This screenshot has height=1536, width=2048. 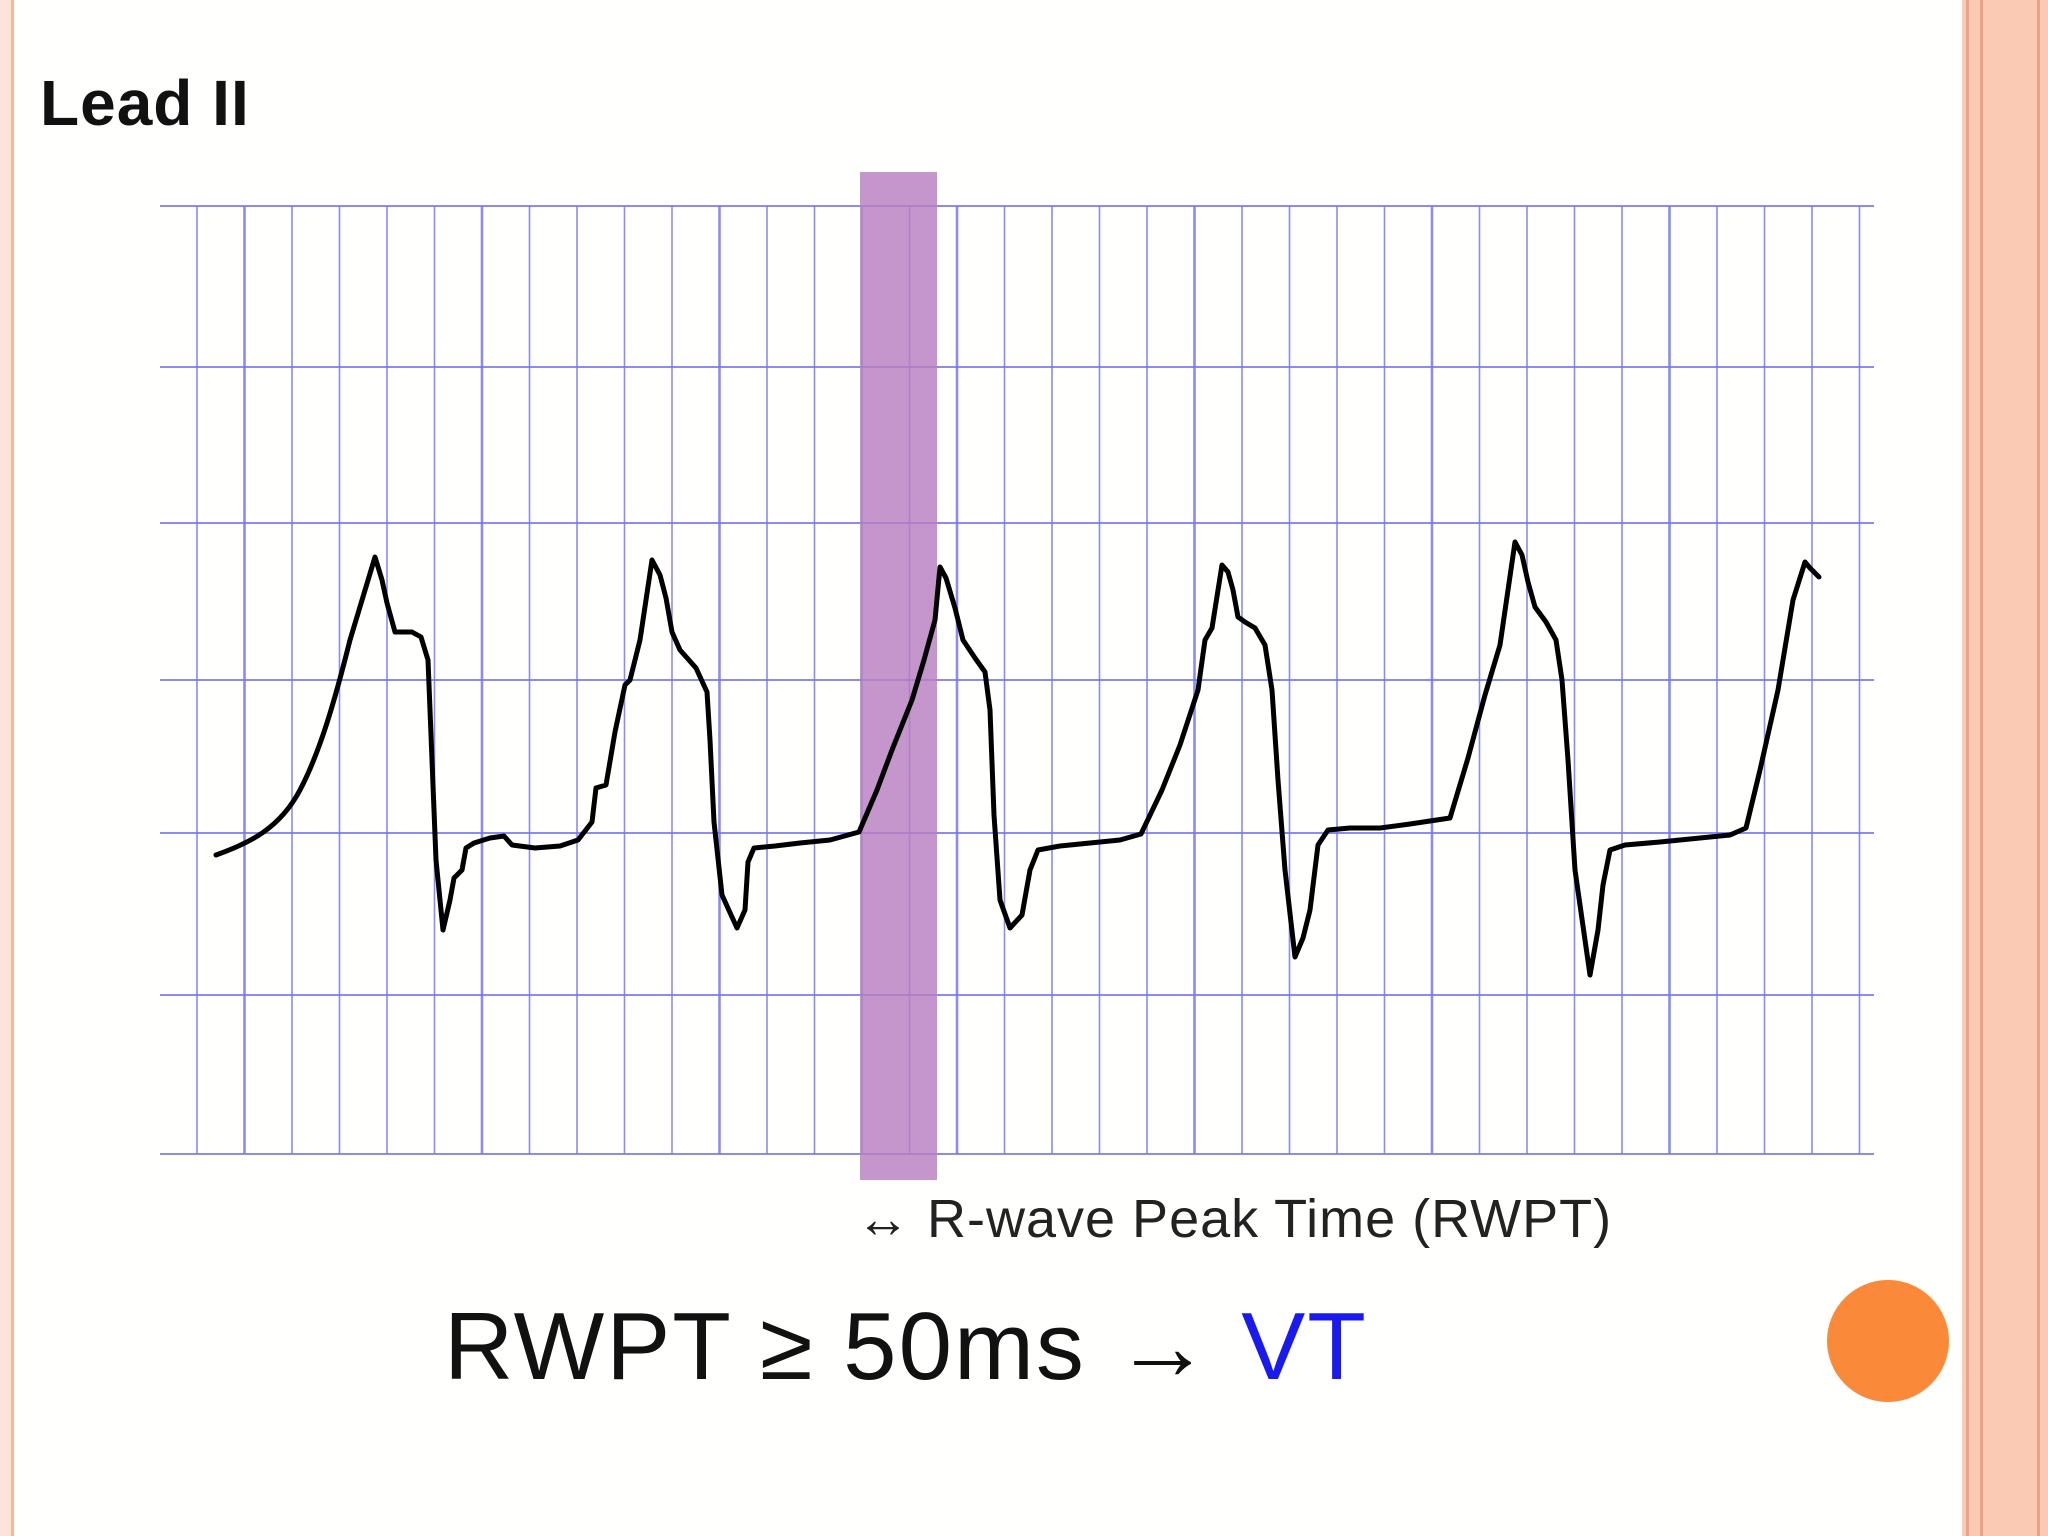 I want to click on rwpt-formula: RWPT ≥ 50ms → VT, so click(x=906, y=1347).